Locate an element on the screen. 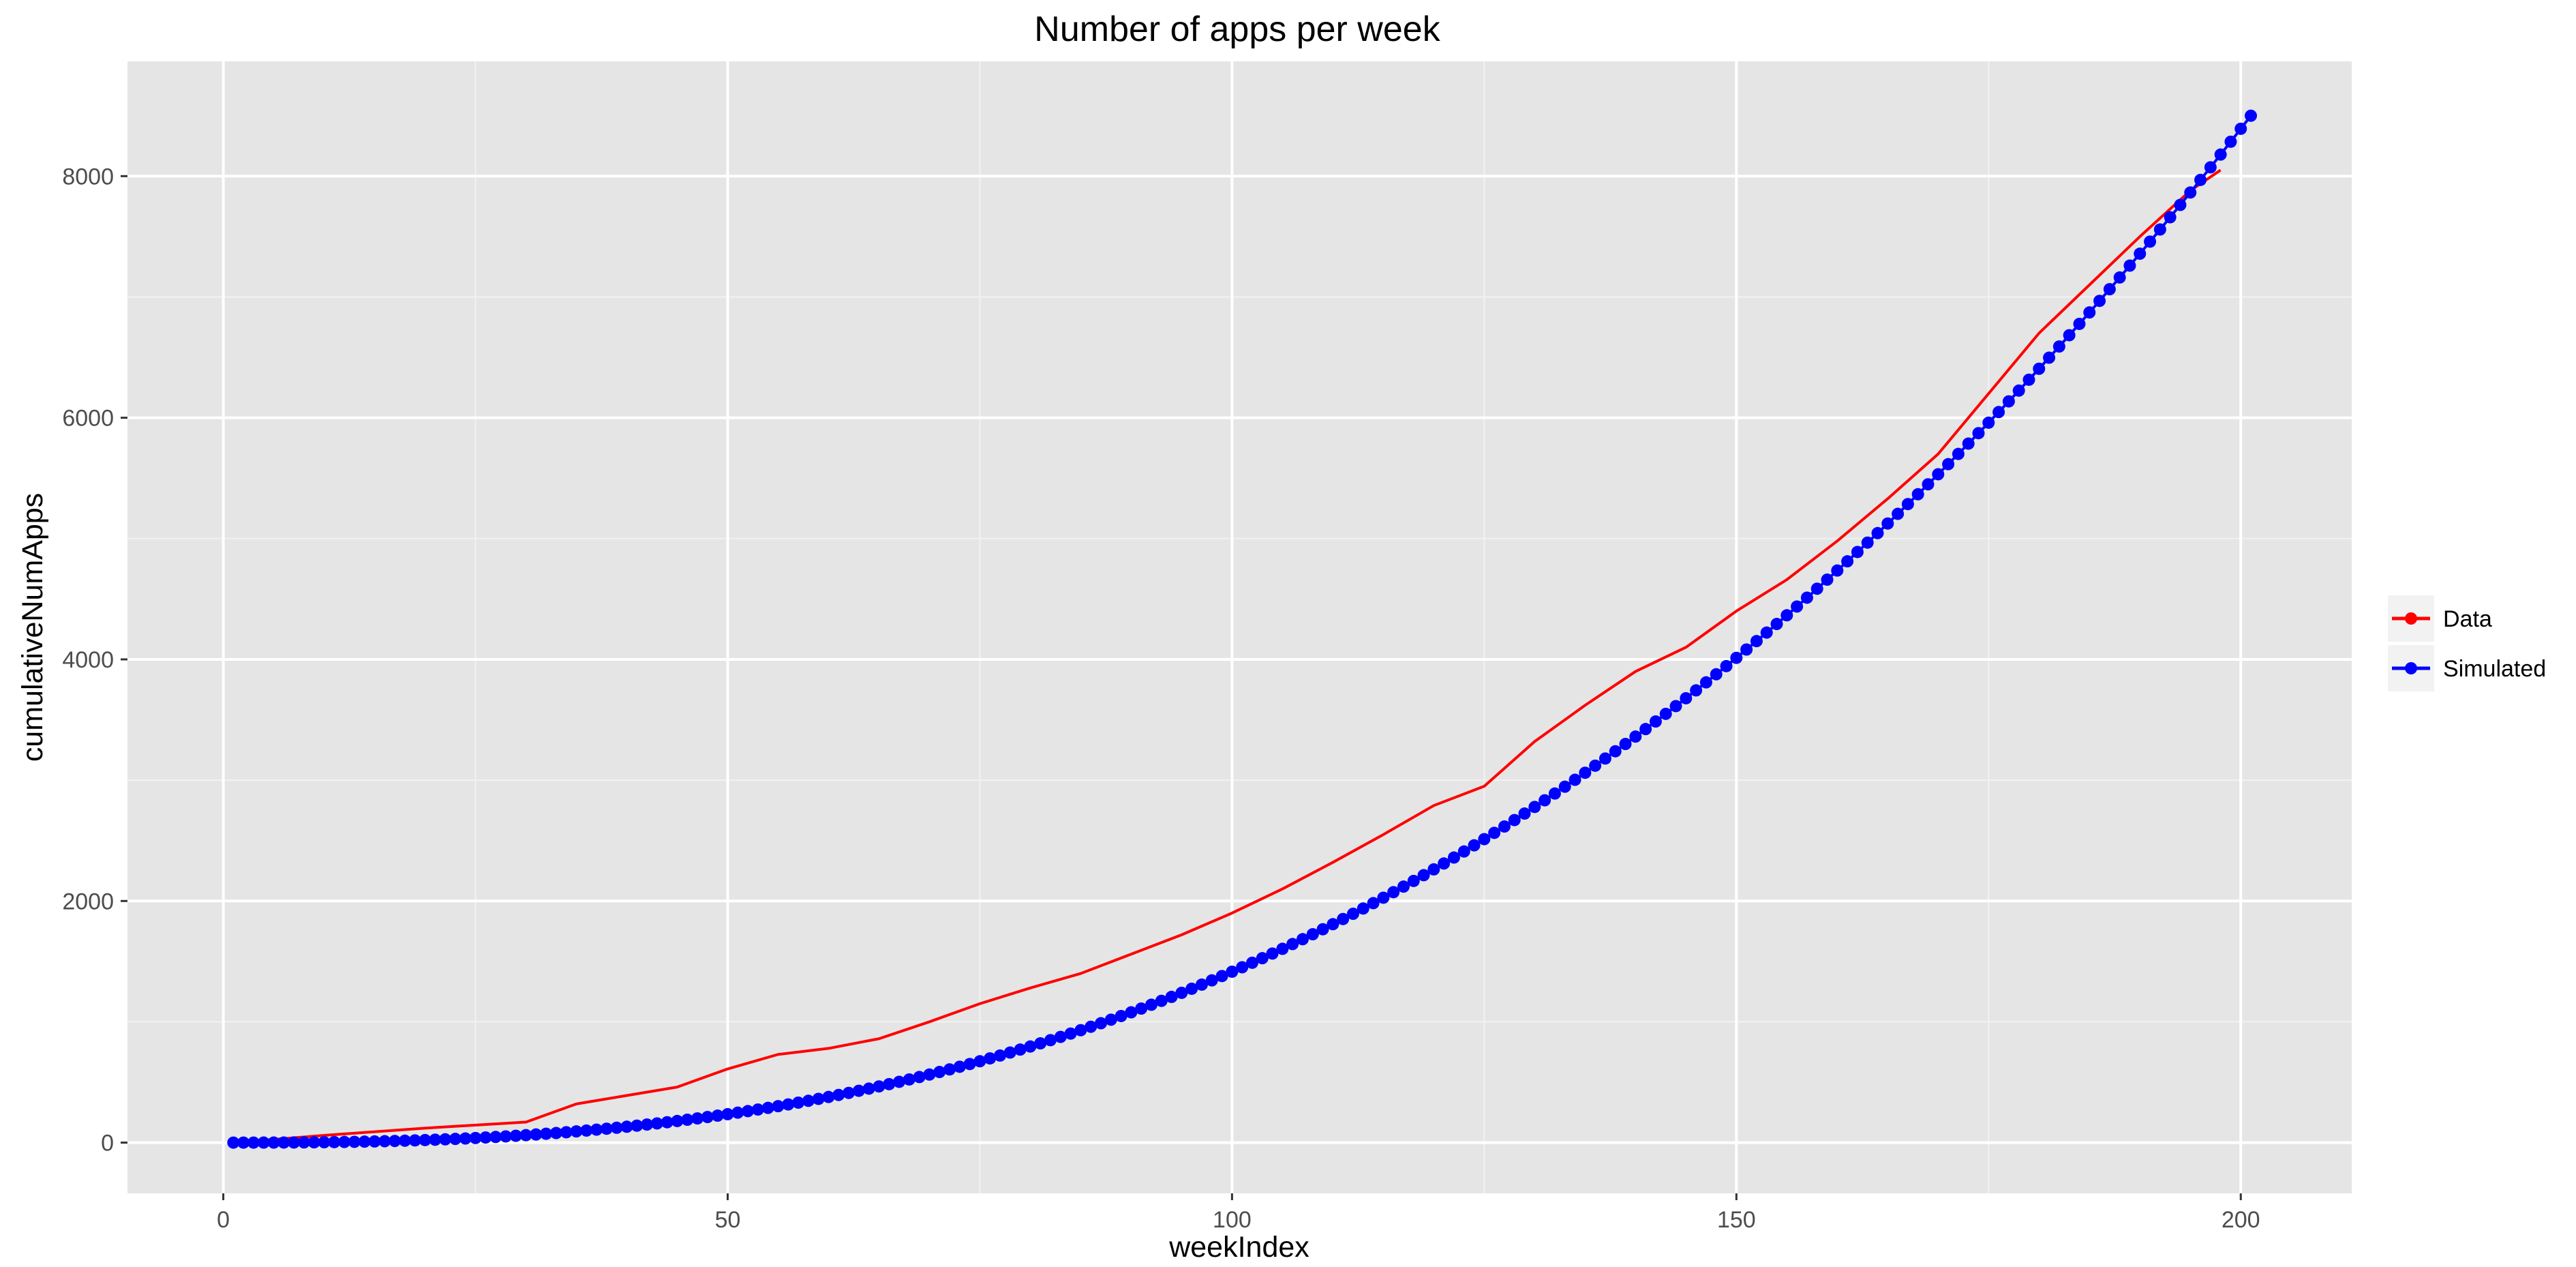 The width and height of the screenshot is (2576, 1267). x-tick-label: 0 is located at coordinates (223, 1220).